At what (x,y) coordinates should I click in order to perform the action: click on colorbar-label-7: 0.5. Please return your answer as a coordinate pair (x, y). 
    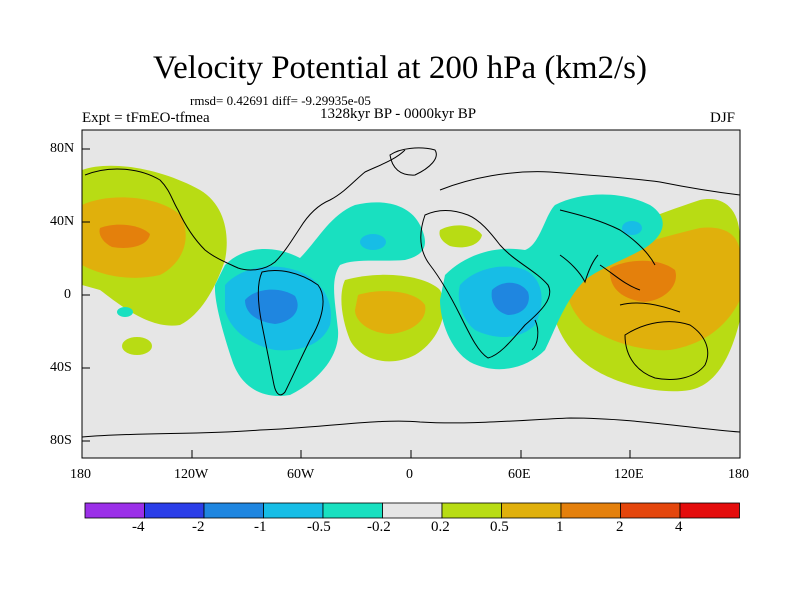
    Looking at the image, I should click on (499, 527).